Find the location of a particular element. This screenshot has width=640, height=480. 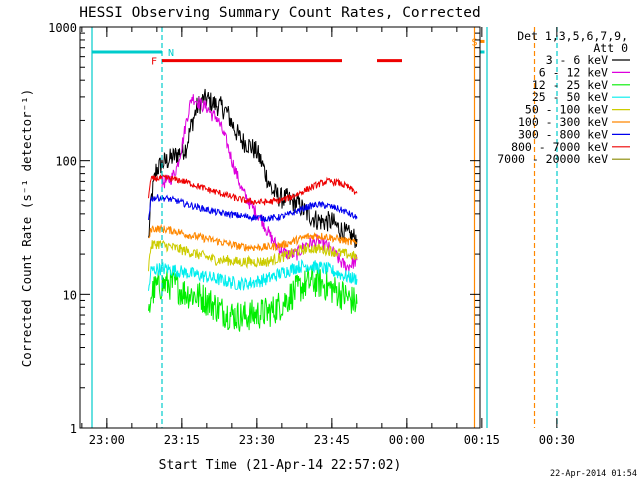

legend-label-7000-20000-kev: 7000 - 20000 keV is located at coordinates (552, 159).